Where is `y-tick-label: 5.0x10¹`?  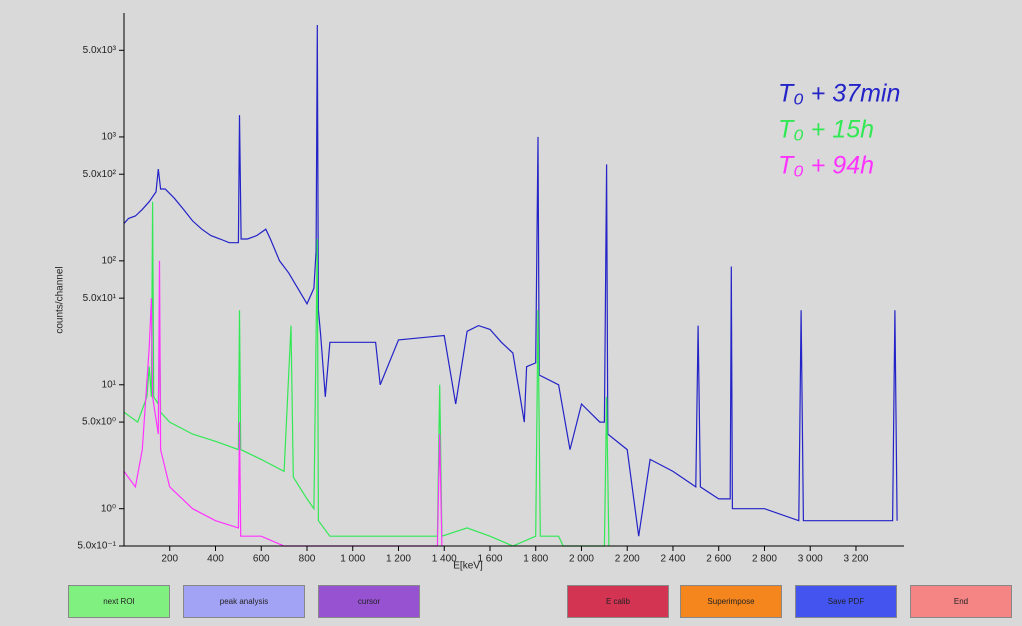
y-tick-label: 5.0x10¹ is located at coordinates (100, 298).